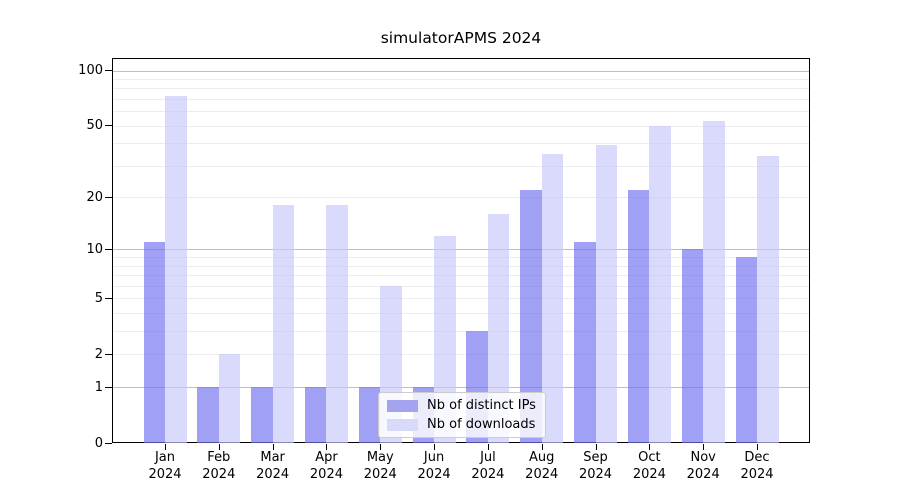 The width and height of the screenshot is (900, 500). Describe the element at coordinates (445, 339) in the screenshot. I see `bar-downloads-jun` at that location.